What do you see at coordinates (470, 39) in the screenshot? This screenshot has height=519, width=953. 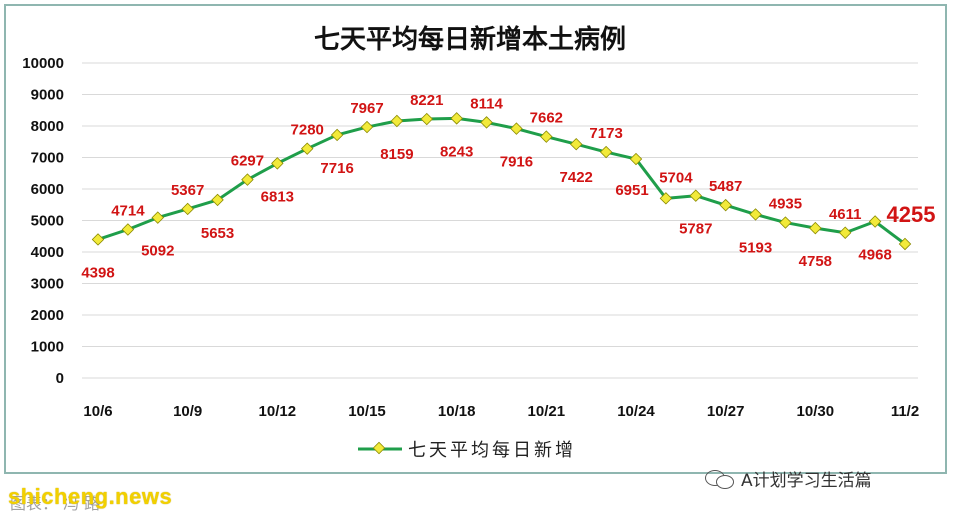 I see `chart-title: 七天平均每日新增本土病例` at bounding box center [470, 39].